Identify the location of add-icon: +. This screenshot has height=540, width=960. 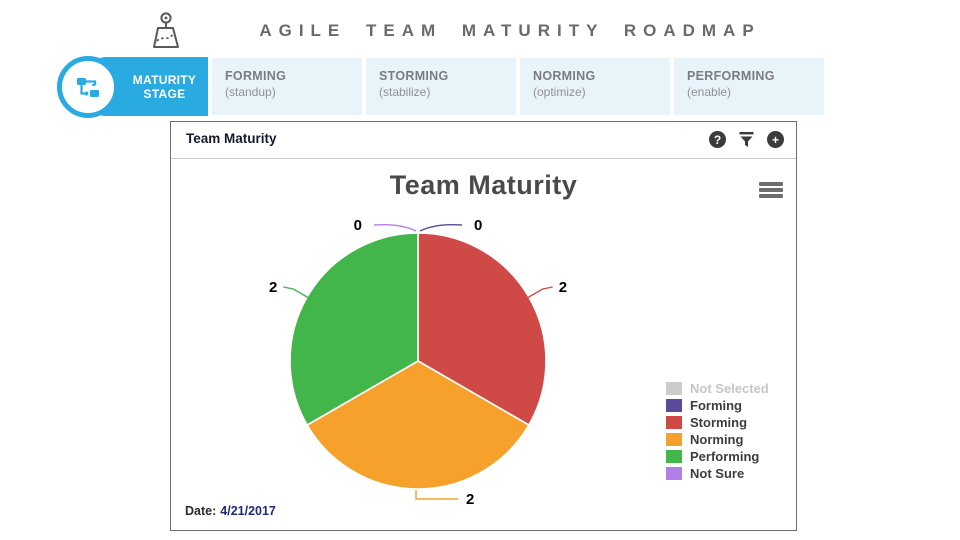
(775, 139).